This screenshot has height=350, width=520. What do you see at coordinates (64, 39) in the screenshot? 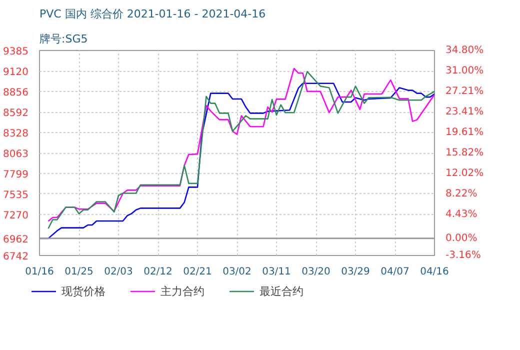
I see `chart-subtitle: 牌号:SG5` at bounding box center [64, 39].